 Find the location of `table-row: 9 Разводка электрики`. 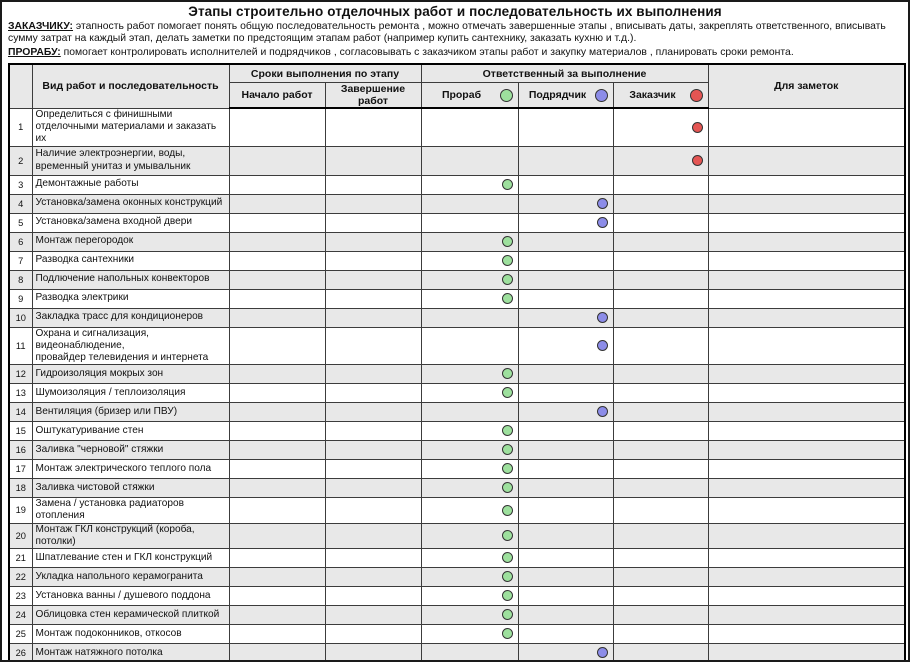

table-row: 9 Разводка электрики is located at coordinates (457, 298).